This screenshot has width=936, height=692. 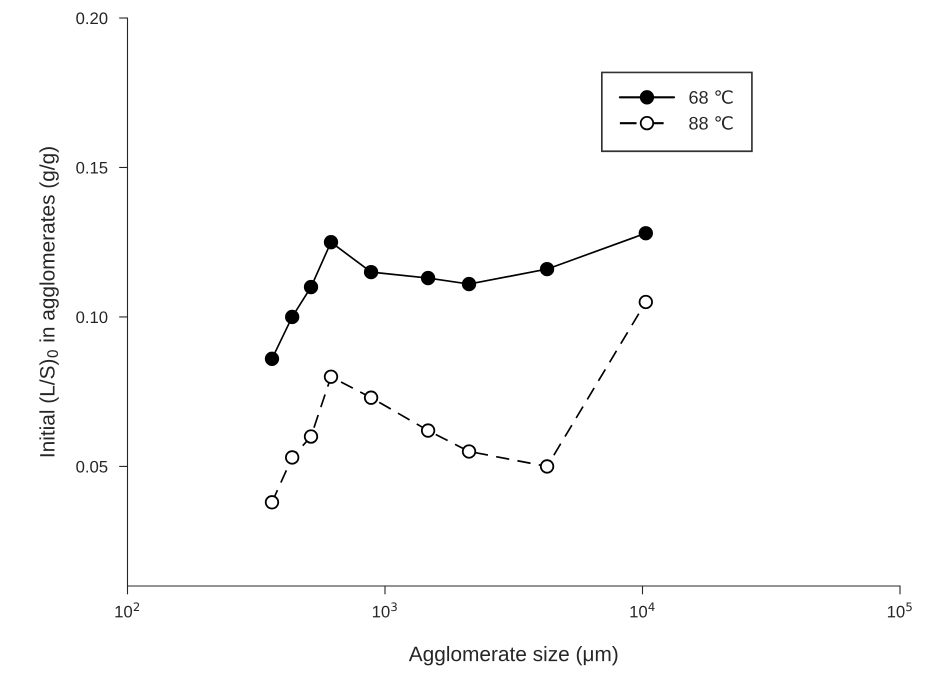 I want to click on y-tick-label: 0.15, so click(x=92, y=168).